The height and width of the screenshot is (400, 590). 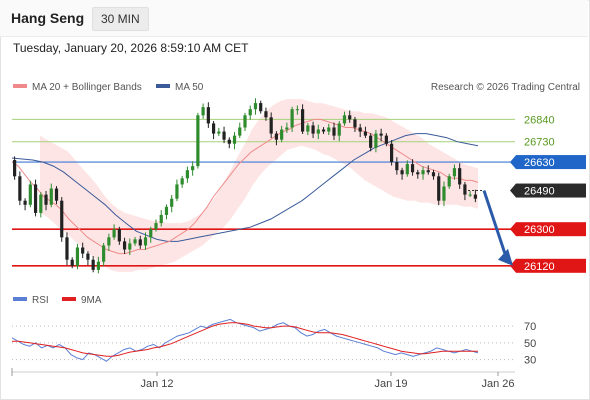 I want to click on legend-label-rsi-ma: 9MA, so click(x=91, y=300).